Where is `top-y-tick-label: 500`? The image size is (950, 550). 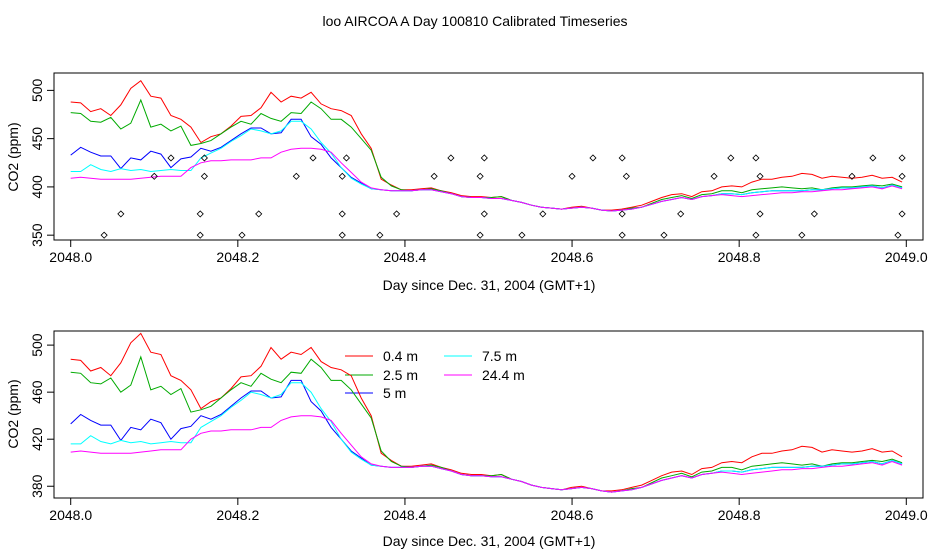 top-y-tick-label: 500 is located at coordinates (37, 90).